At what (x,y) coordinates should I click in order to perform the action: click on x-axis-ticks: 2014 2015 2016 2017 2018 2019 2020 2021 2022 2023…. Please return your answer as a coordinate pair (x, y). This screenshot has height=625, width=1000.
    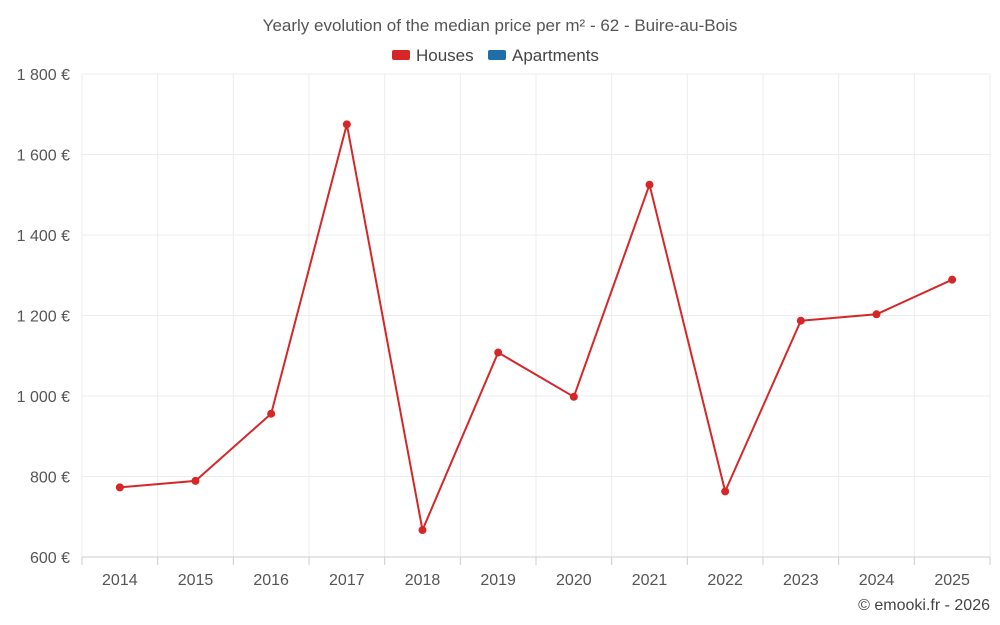
    Looking at the image, I should click on (536, 580).